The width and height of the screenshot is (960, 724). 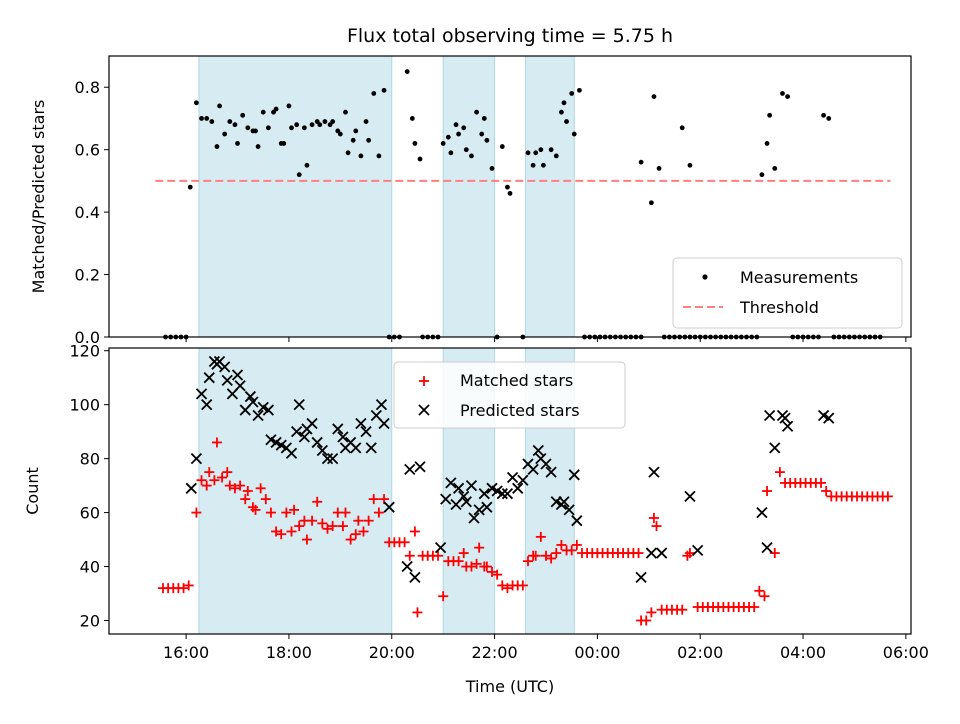 What do you see at coordinates (597, 652) in the screenshot?
I see `x-tick-label: 00:00` at bounding box center [597, 652].